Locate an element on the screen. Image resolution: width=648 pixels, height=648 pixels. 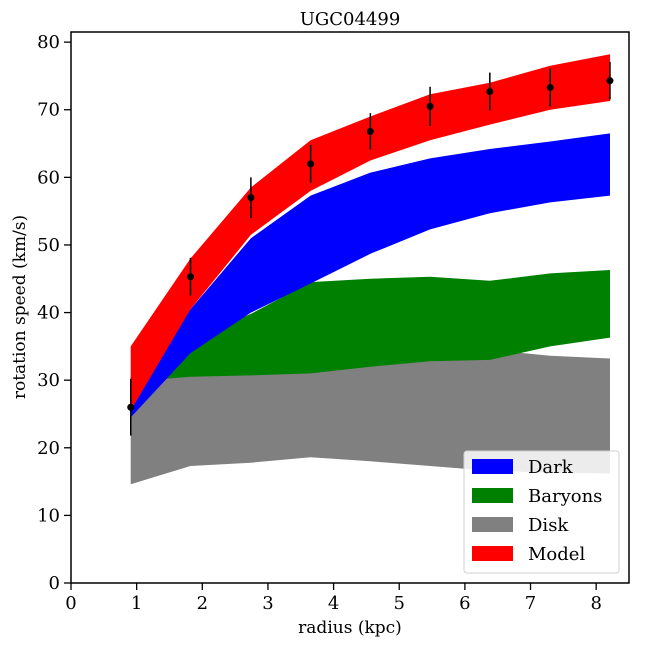
x-axis-label: radius (kpc) is located at coordinates (350, 628).